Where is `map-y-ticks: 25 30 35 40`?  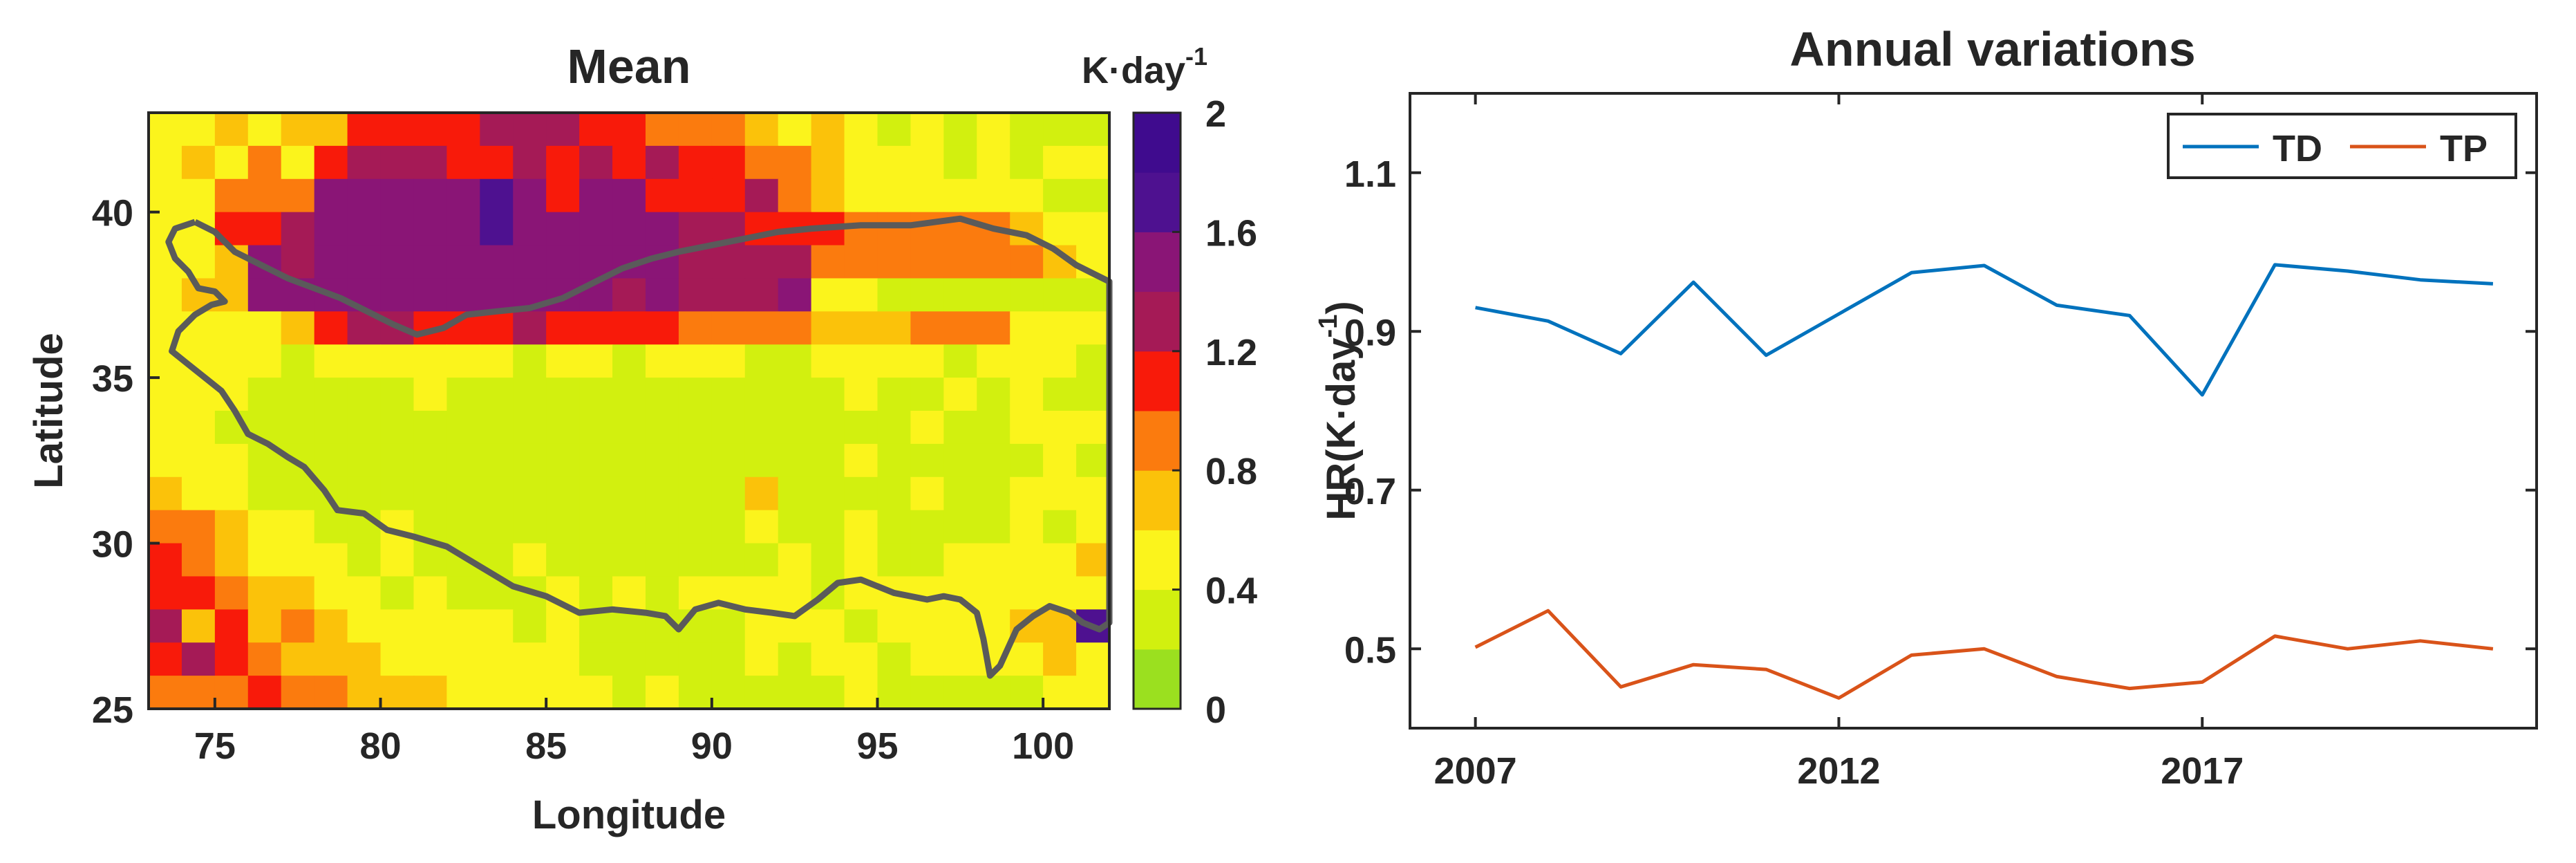 map-y-ticks: 25 30 35 40 is located at coordinates (126, 462).